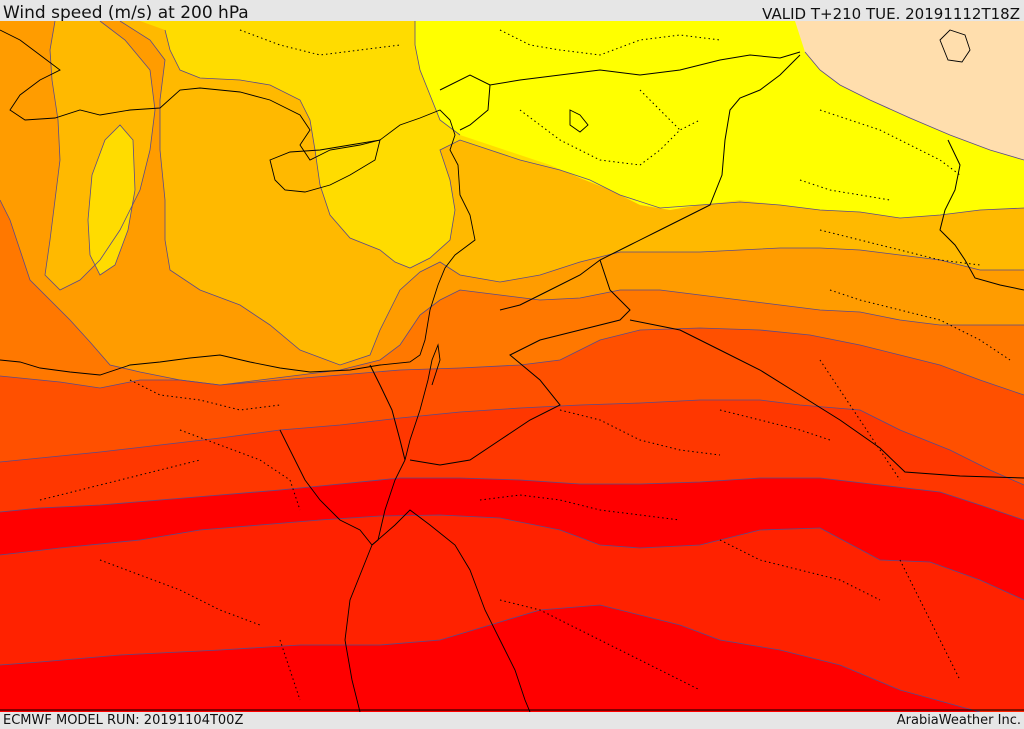 The width and height of the screenshot is (1024, 729). Describe the element at coordinates (958, 720) in the screenshot. I see `credit-label: ArabiaWeather Inc.` at that location.